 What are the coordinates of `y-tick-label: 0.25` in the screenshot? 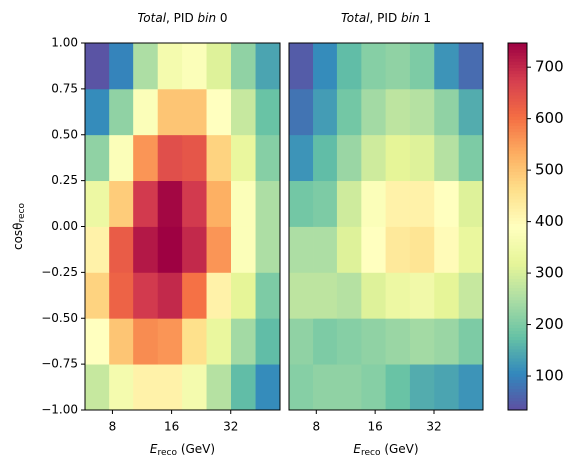 It's located at (64, 180).